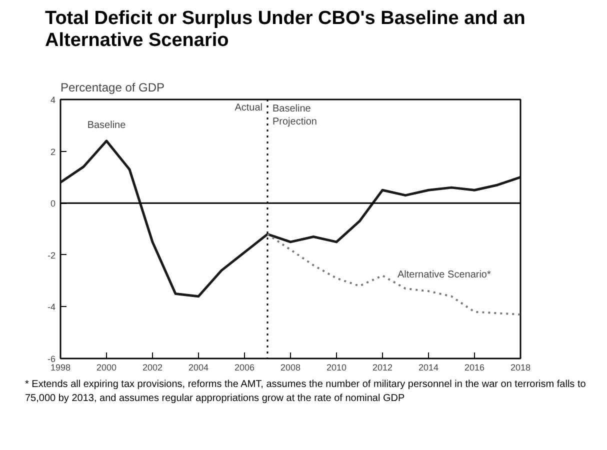  What do you see at coordinates (474, 367) in the screenshot?
I see `x-tick-label: 2016` at bounding box center [474, 367].